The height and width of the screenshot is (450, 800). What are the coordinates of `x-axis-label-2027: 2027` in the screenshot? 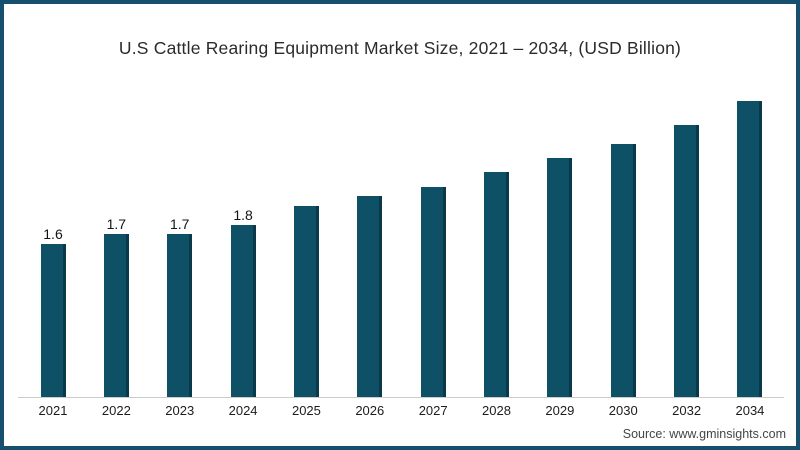 It's located at (433, 410).